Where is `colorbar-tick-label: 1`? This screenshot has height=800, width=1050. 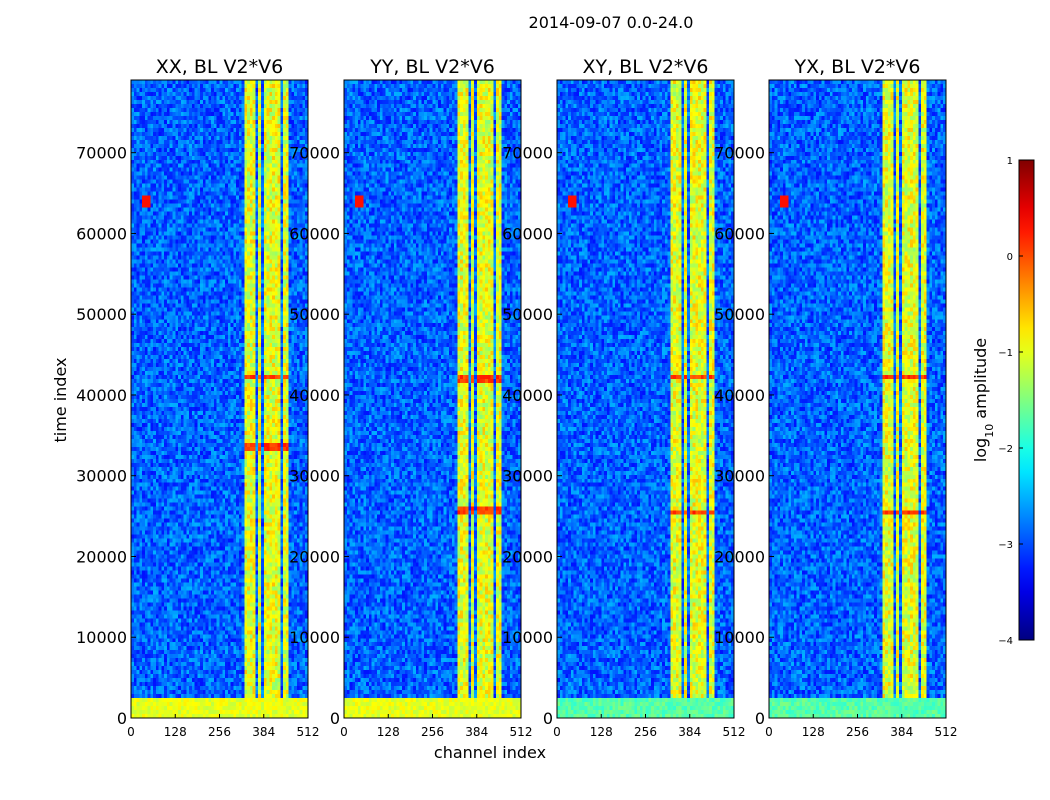
colorbar-tick-label: 1 is located at coordinates (1010, 161).